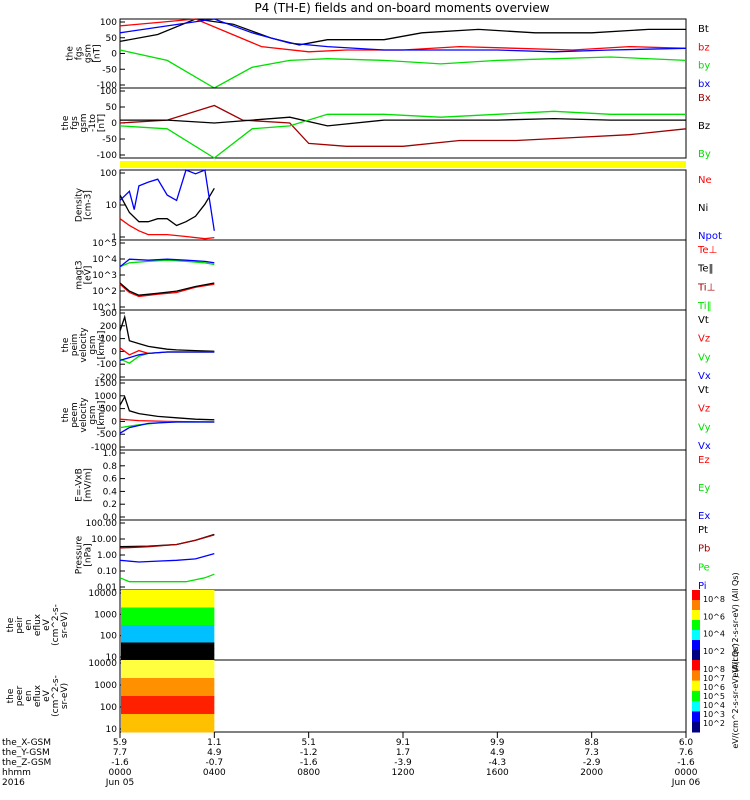  What do you see at coordinates (704, 306) in the screenshot?
I see `legend-Ti‖: Ti‖` at bounding box center [704, 306].